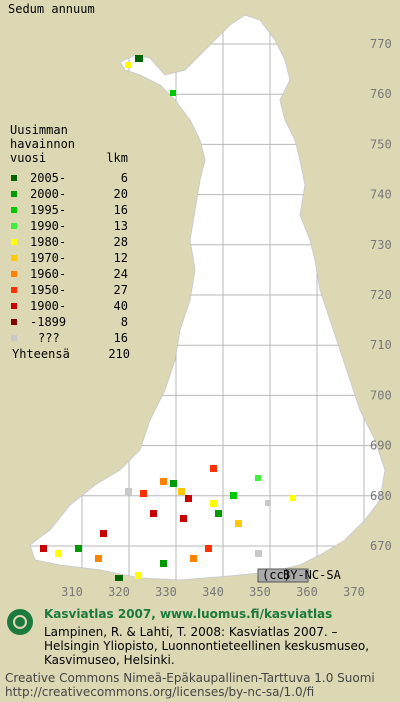 The height and width of the screenshot is (702, 400). I want to click on easting-label: 360, so click(307, 592).